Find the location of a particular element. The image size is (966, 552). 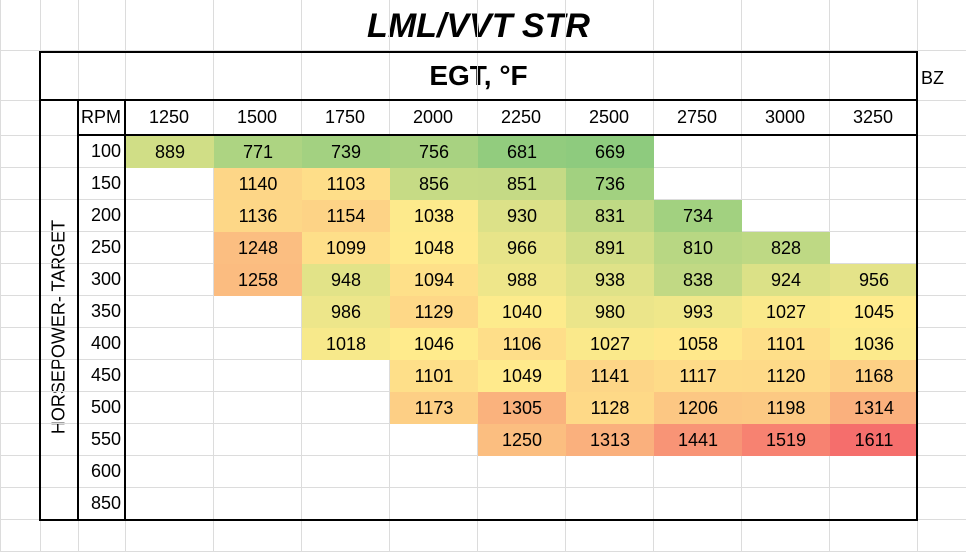

row-header: 450 is located at coordinates (105, 374).